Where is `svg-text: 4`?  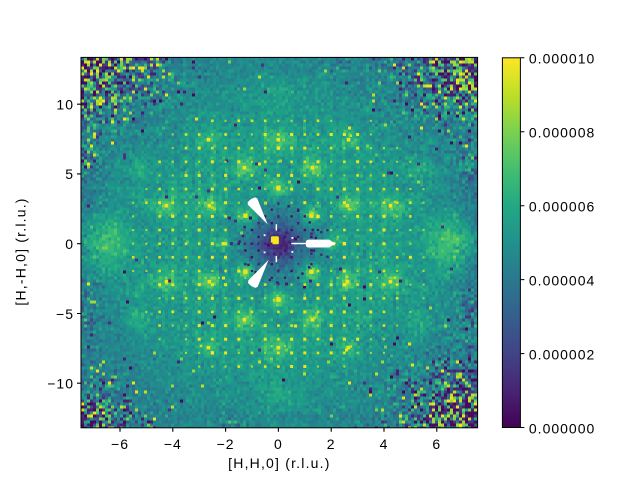
svg-text: 4 is located at coordinates (384, 444).